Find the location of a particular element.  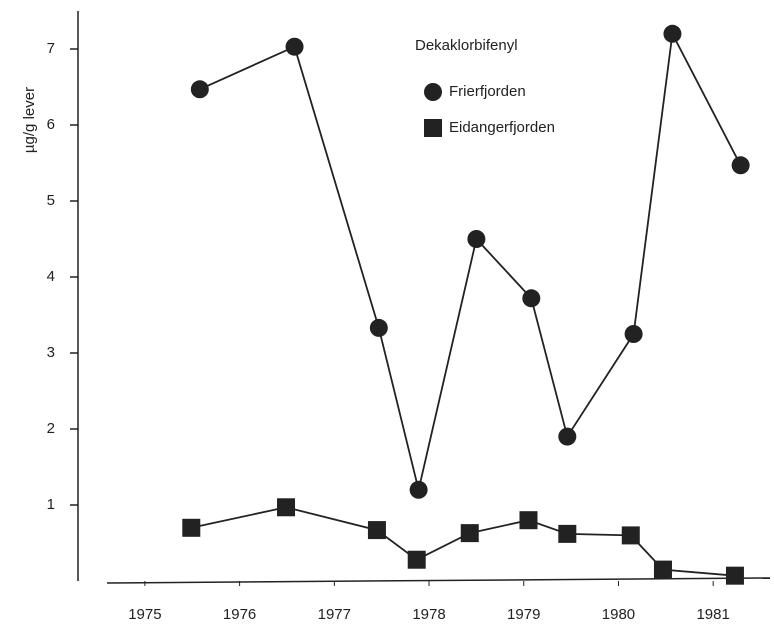

y-tick-label: 4 is located at coordinates (51, 276).